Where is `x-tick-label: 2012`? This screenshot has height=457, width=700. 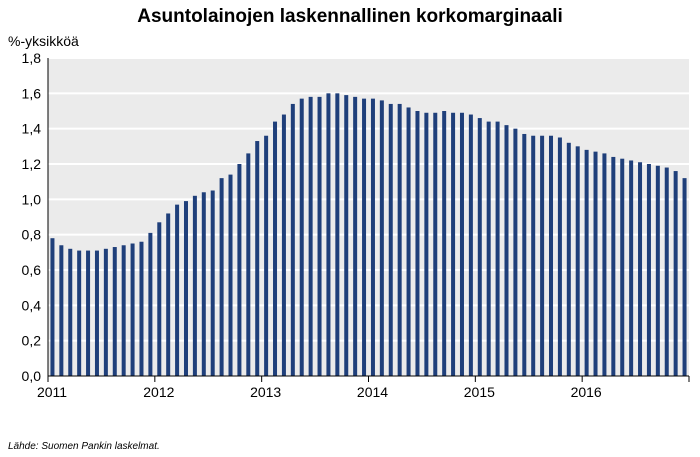
x-tick-label: 2012 is located at coordinates (158, 392).